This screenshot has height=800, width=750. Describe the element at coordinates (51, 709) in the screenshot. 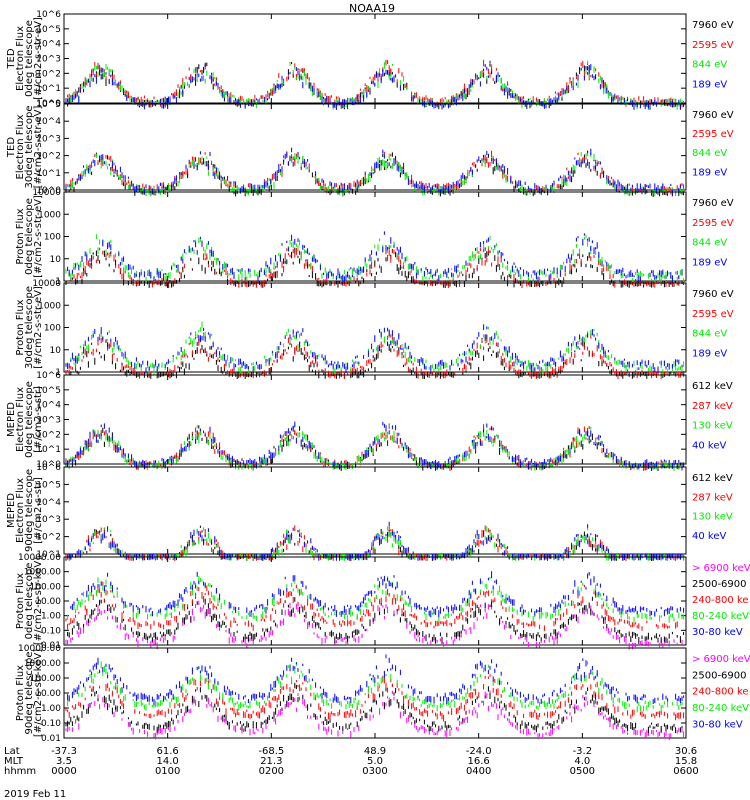

I see `y-tick-label: 1.00` at that location.